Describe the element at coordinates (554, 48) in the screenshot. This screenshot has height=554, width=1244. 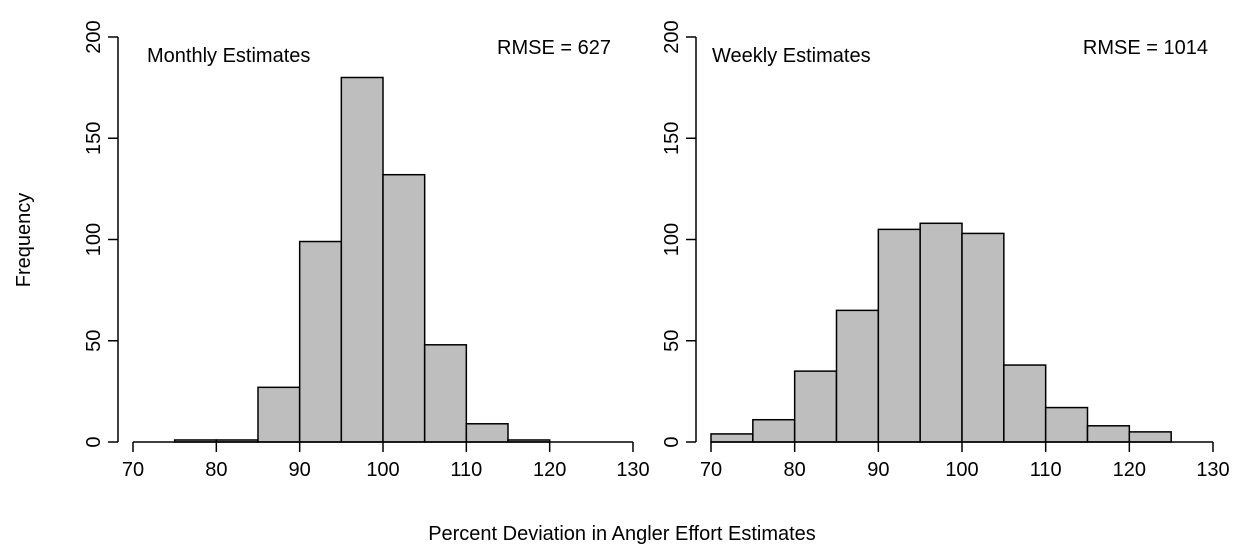
I see `rmse-annotation: RMSE = 627` at that location.